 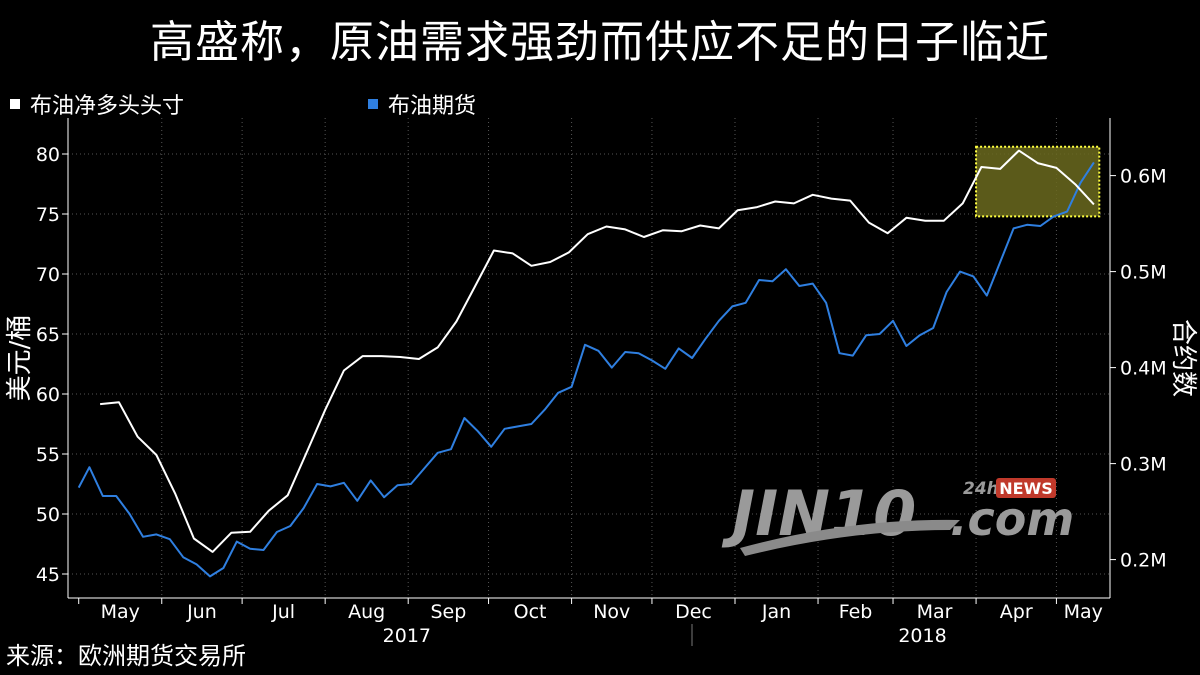 What do you see at coordinates (611, 612) in the screenshot?
I see `x-tick-label: Nov` at bounding box center [611, 612].